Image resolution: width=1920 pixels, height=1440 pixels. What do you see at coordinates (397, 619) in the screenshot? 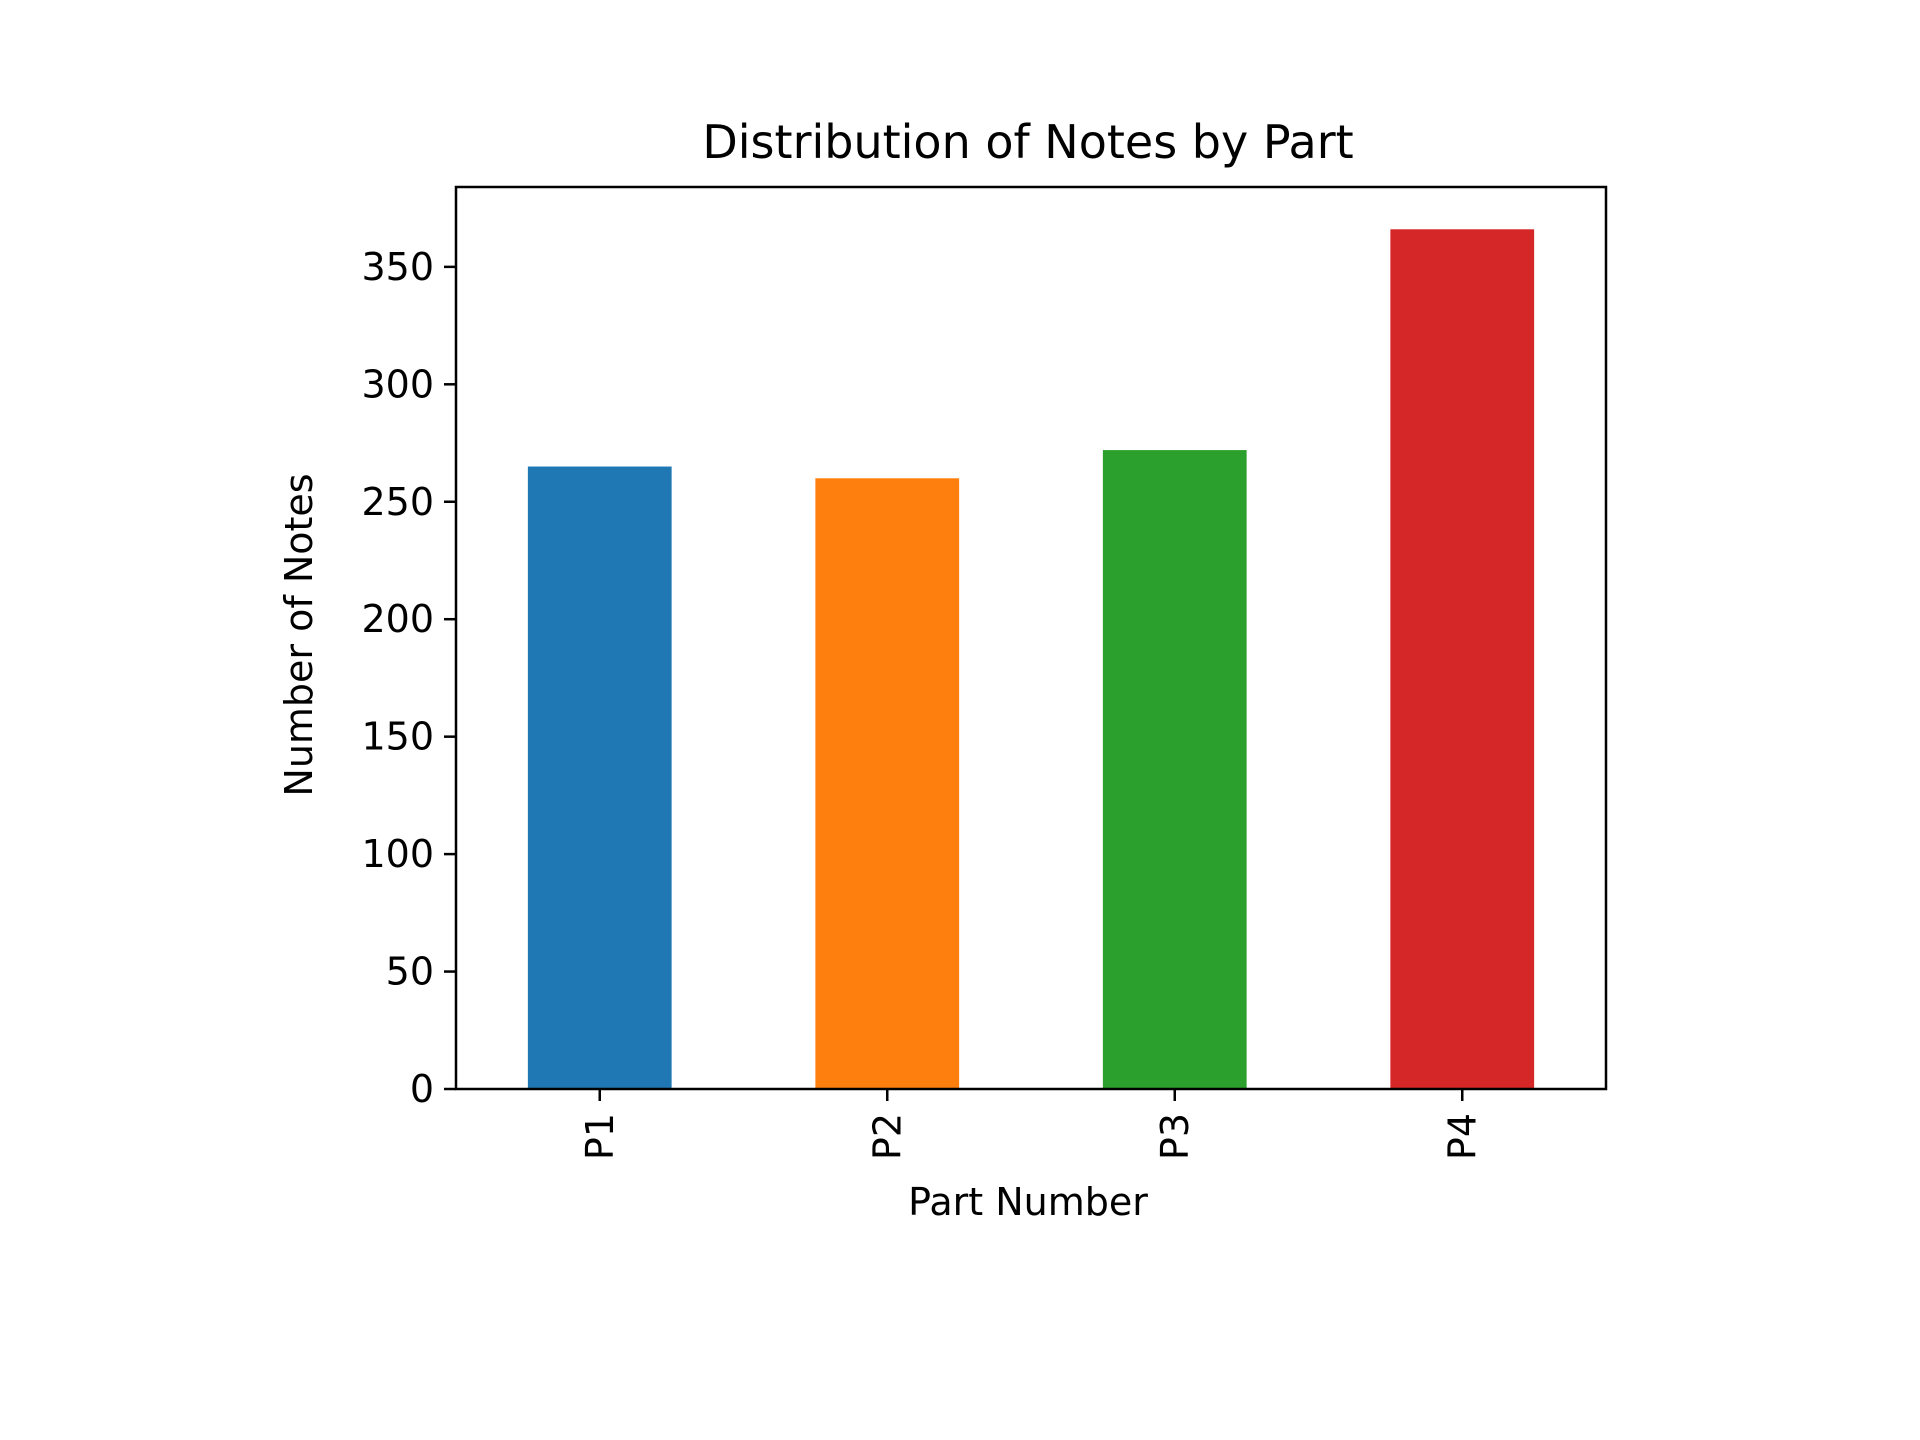
I see `y-tick-label: 200` at bounding box center [397, 619].